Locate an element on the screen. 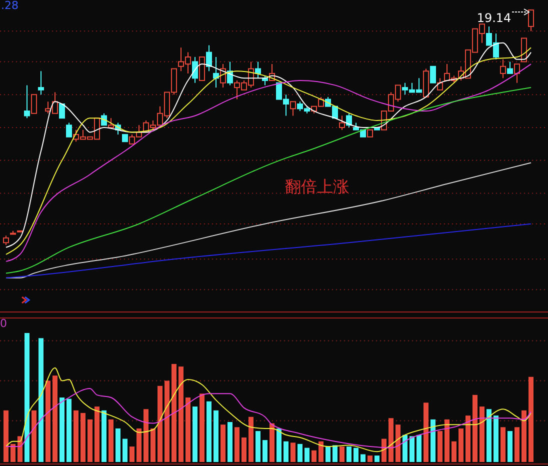  text: 0 is located at coordinates (3, 323).